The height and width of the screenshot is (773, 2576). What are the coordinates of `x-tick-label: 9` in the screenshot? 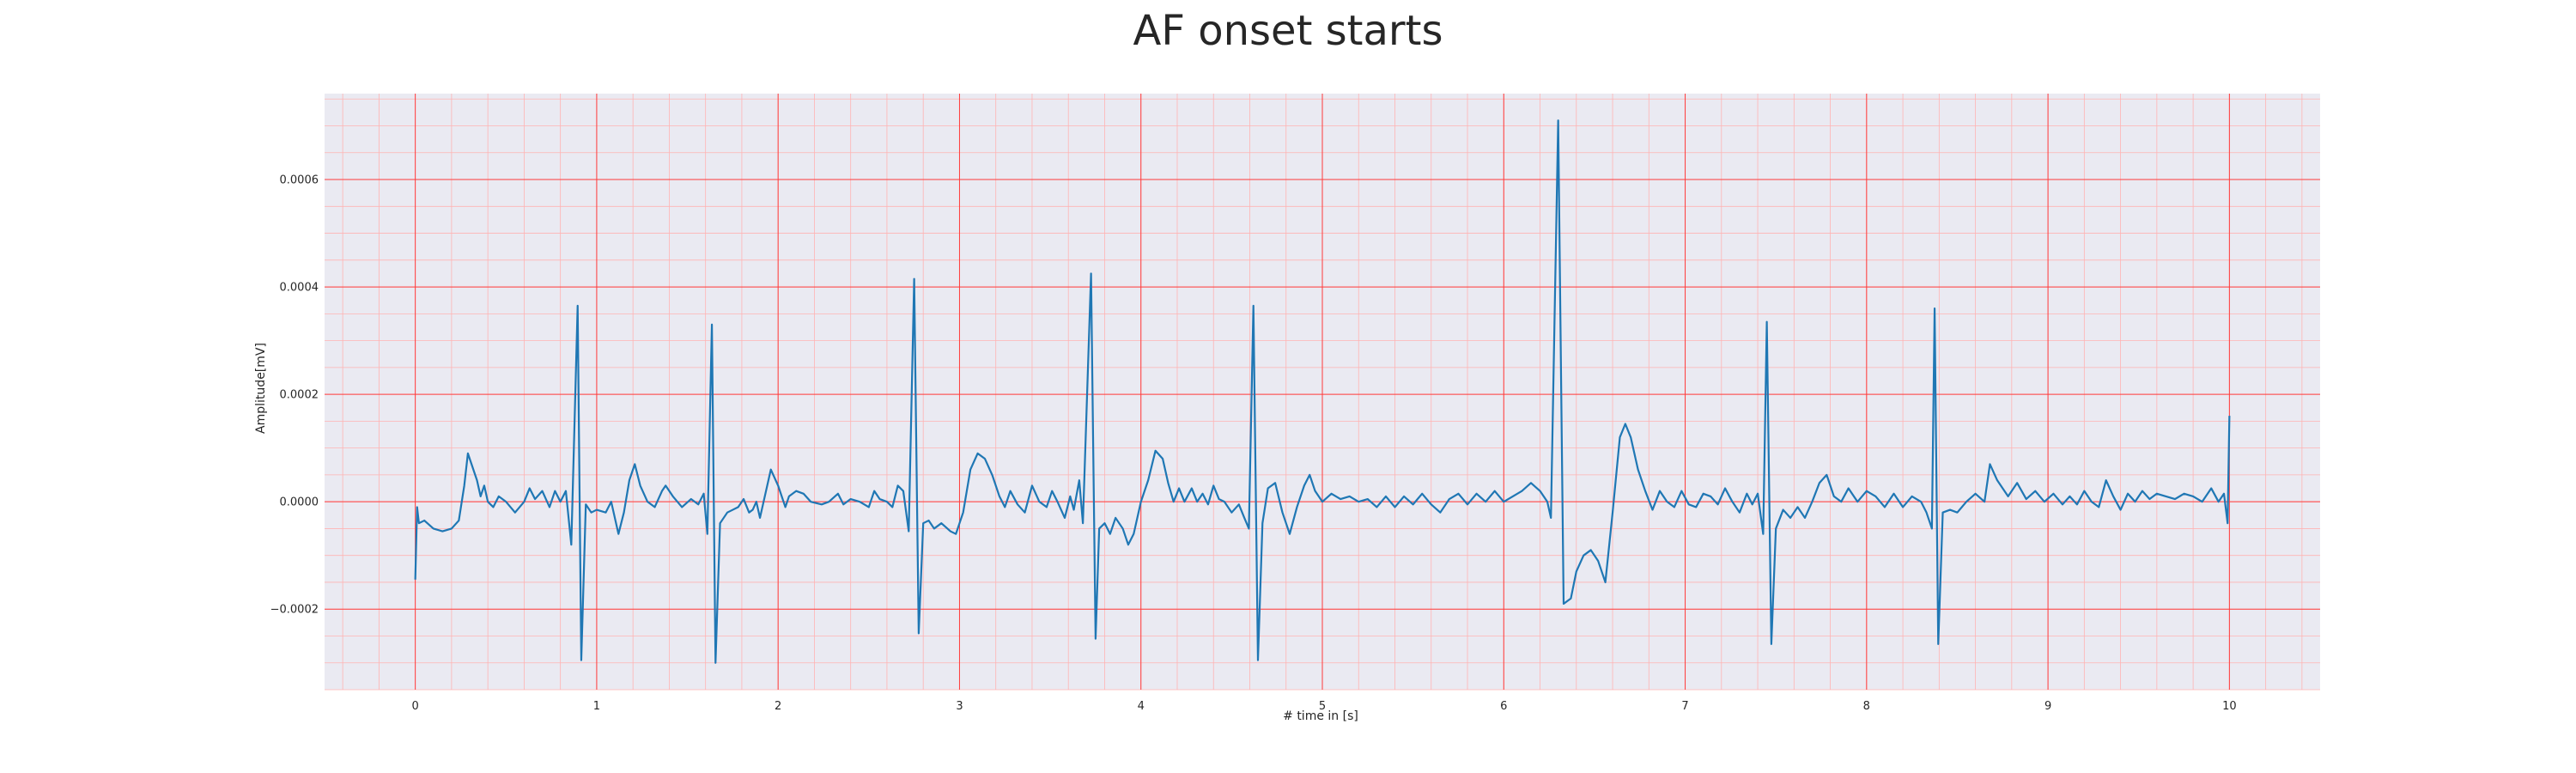 It's located at (2048, 706).